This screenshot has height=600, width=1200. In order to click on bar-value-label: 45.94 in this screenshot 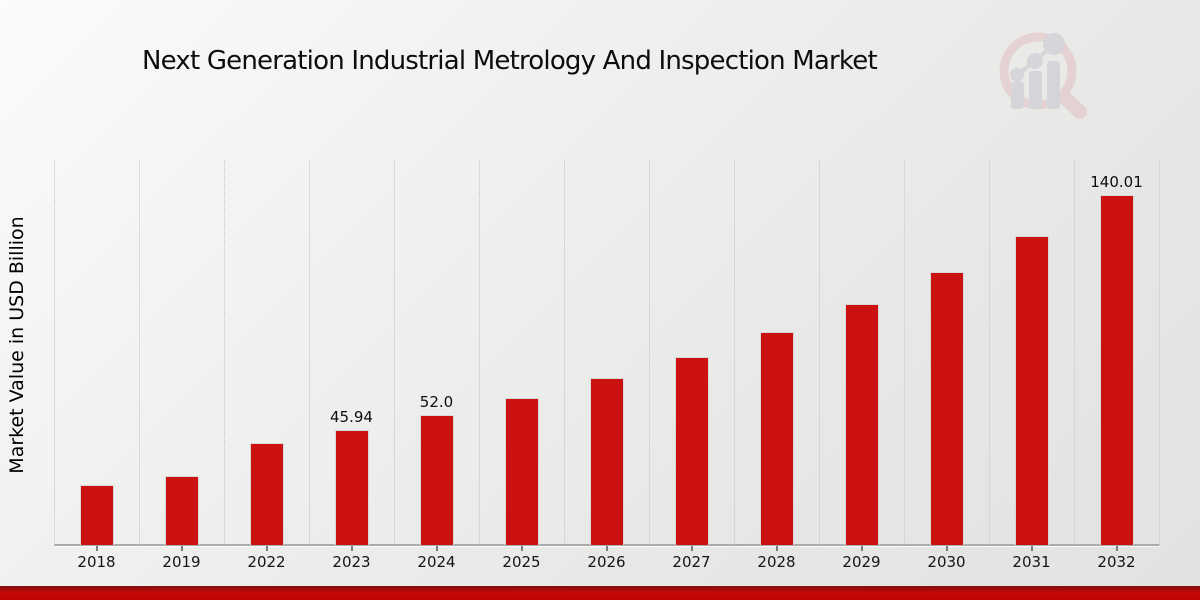, I will do `click(351, 417)`.